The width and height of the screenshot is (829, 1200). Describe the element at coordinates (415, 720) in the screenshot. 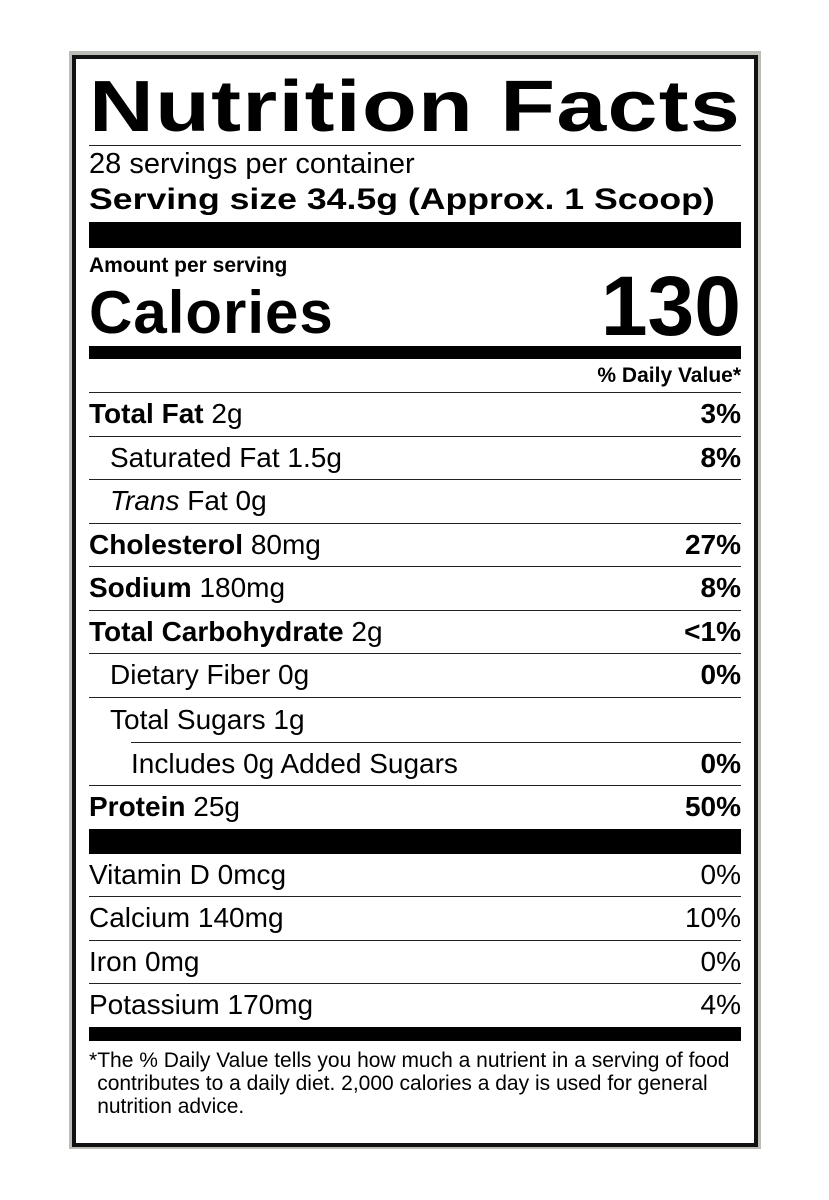

I see `nutrient-row-total-sugars: Total Sugars 1g` at that location.